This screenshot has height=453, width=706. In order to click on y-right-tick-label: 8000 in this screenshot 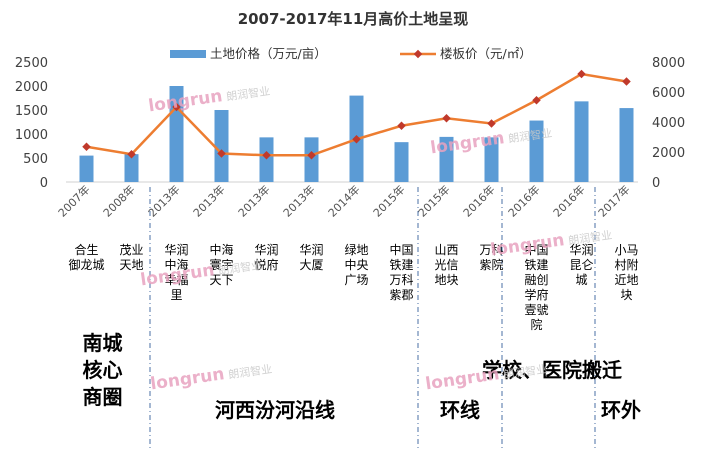, I will do `click(668, 63)`.